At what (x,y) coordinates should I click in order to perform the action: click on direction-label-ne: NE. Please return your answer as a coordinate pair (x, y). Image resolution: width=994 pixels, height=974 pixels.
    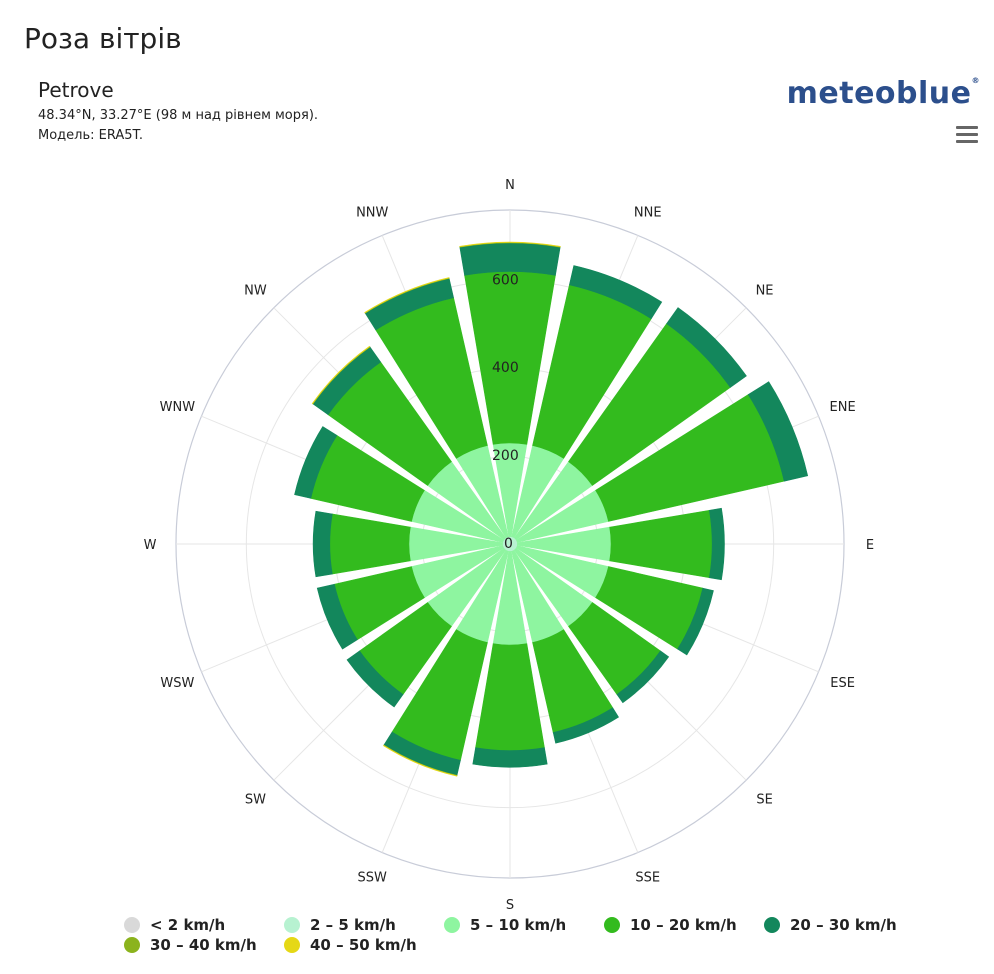
    Looking at the image, I should click on (765, 290).